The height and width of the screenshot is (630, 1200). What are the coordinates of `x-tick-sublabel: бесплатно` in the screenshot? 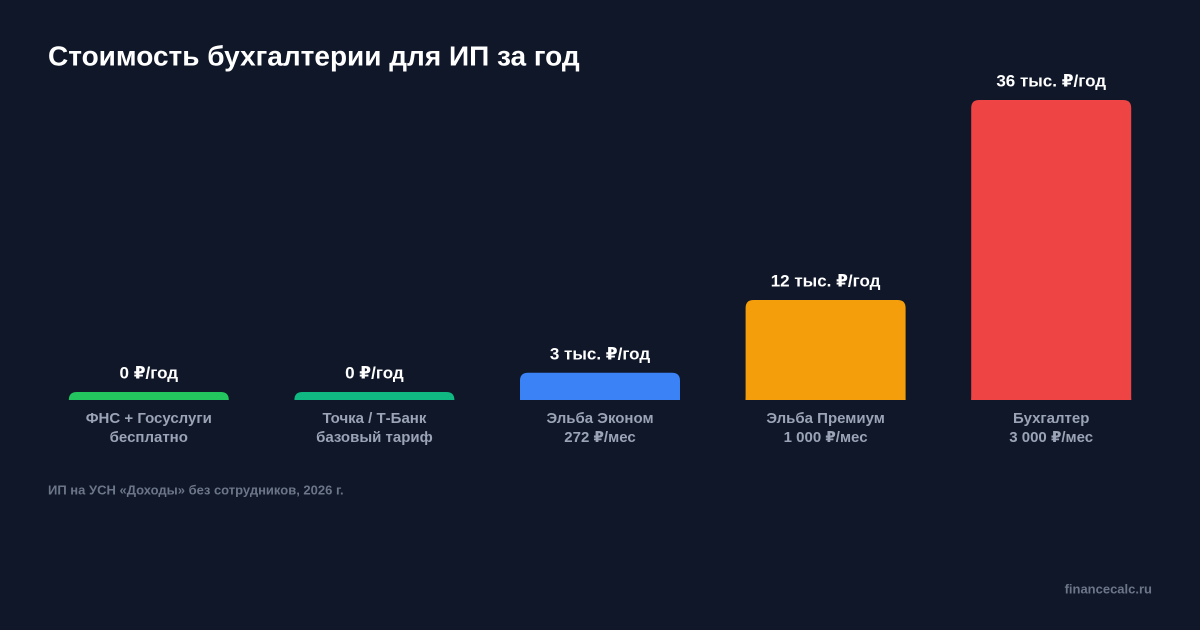 It's located at (149, 437).